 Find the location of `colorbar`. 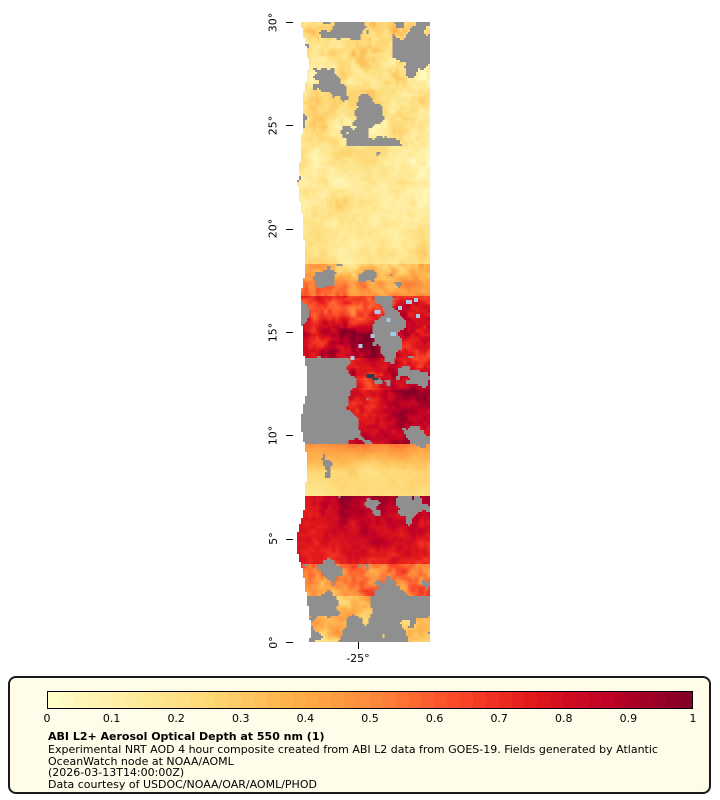

colorbar is located at coordinates (370, 700).